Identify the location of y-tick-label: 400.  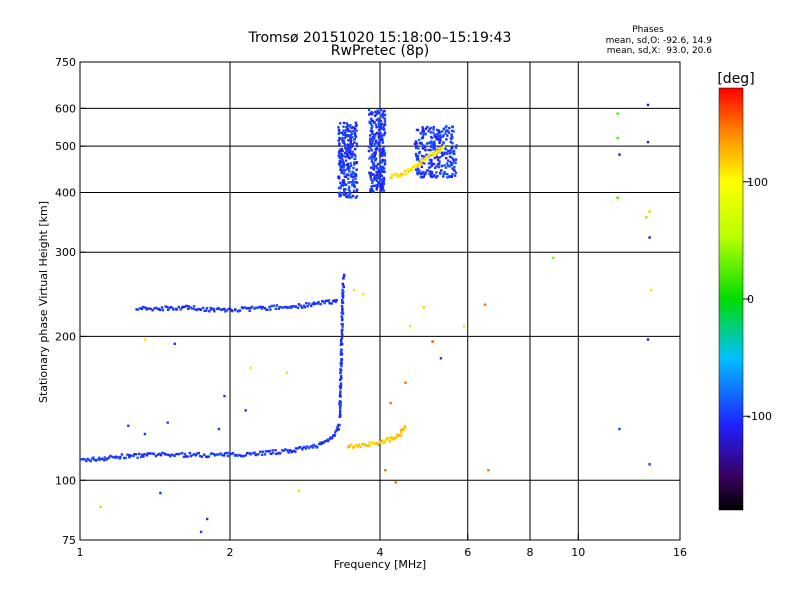
(65, 192).